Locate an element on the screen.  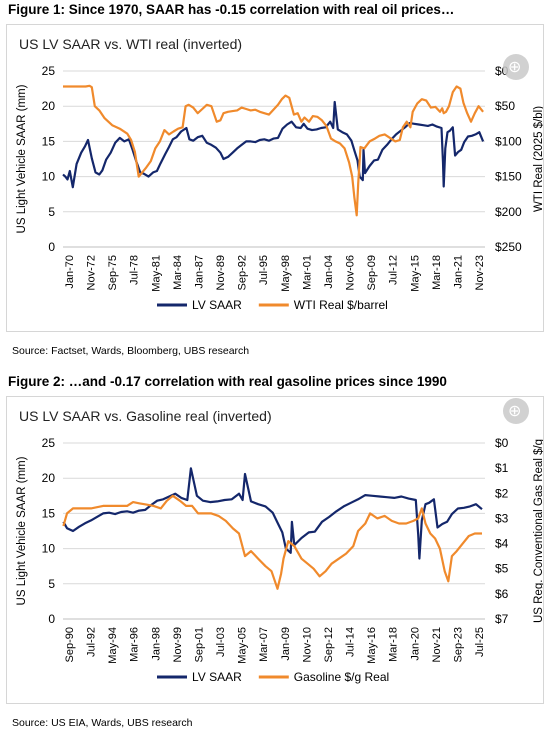
x-tick-label: Jul-12 is located at coordinates (394, 270).